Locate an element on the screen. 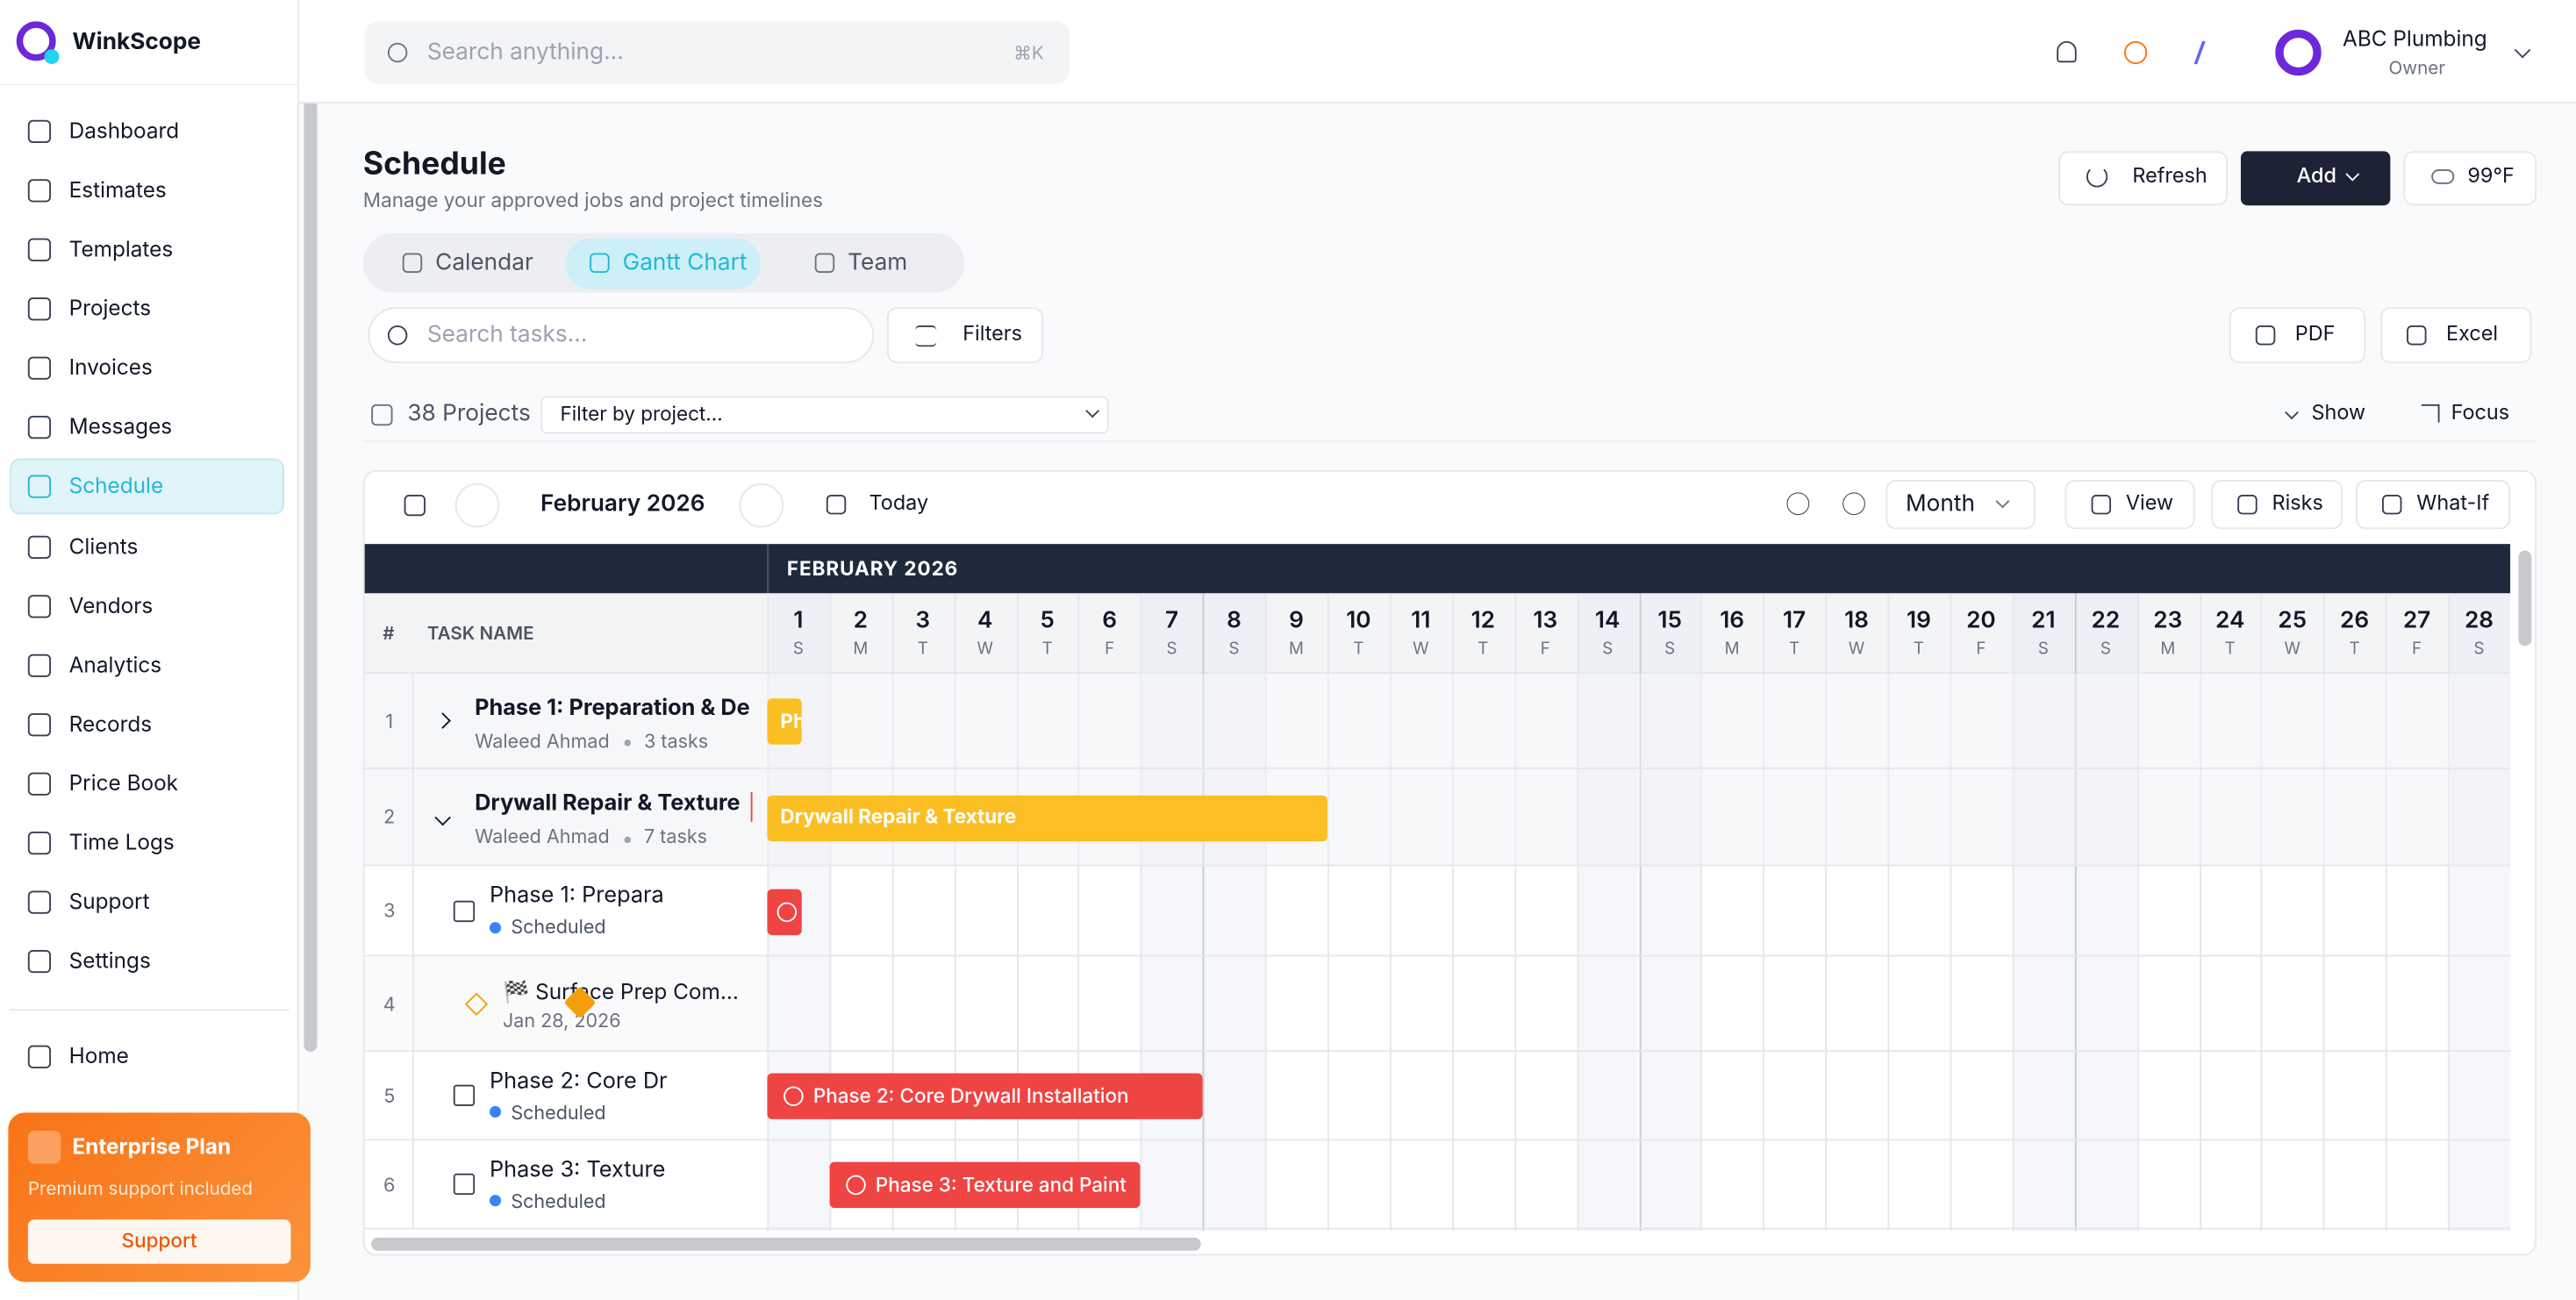 This screenshot has height=1300, width=2576. nav-item: Records is located at coordinates (110, 725).